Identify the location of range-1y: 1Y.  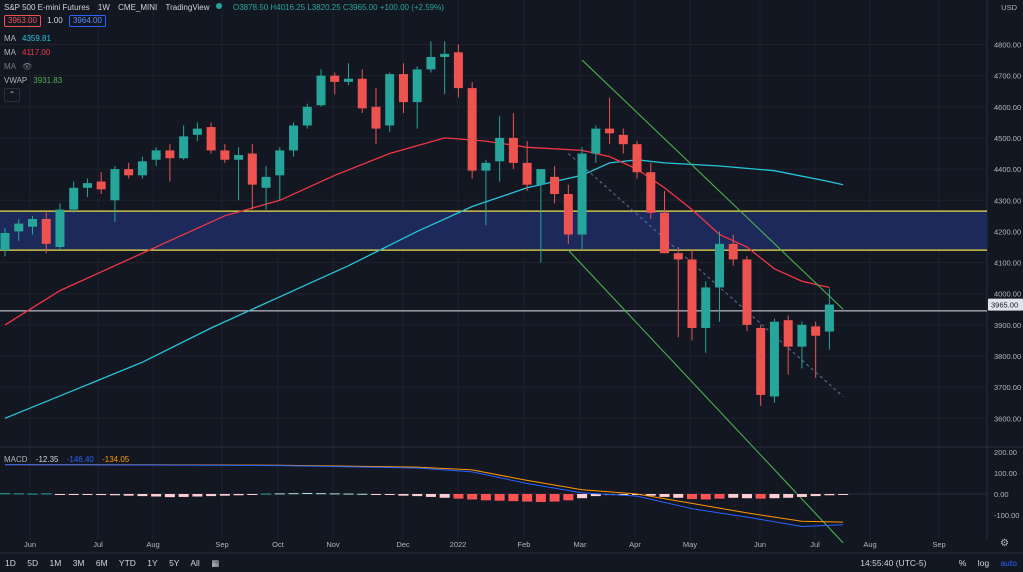
(152, 563).